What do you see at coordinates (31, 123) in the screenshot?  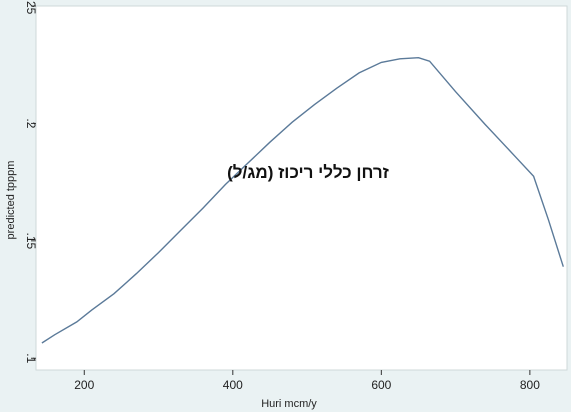 I see `y-tick-label-.2: .2` at bounding box center [31, 123].